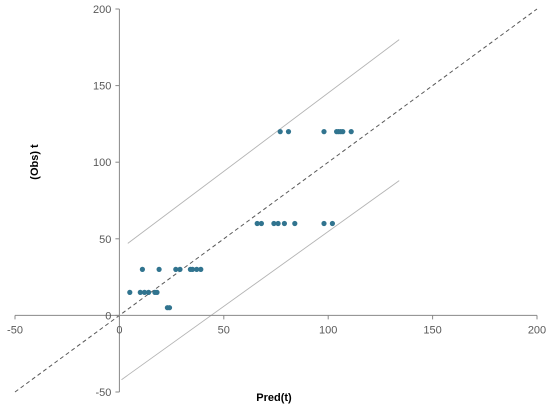  Describe the element at coordinates (108, 316) in the screenshot. I see `y-tick-label: 0` at that location.